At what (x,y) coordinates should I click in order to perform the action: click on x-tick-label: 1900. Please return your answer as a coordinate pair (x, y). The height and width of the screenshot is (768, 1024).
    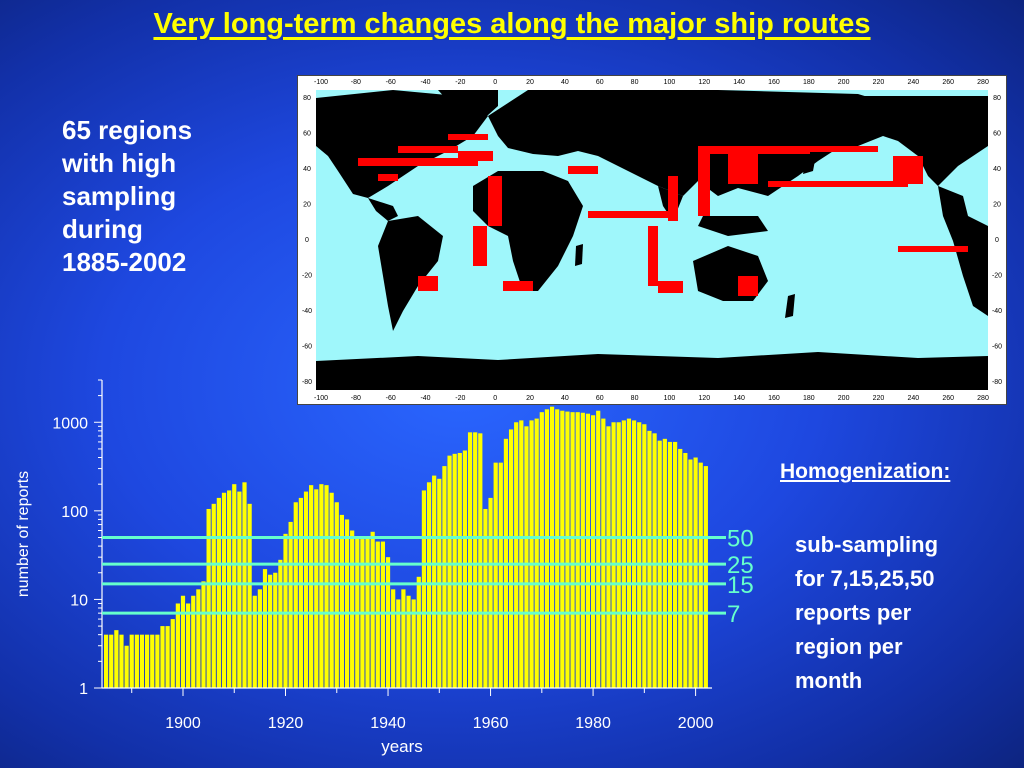
    Looking at the image, I should click on (183, 723).